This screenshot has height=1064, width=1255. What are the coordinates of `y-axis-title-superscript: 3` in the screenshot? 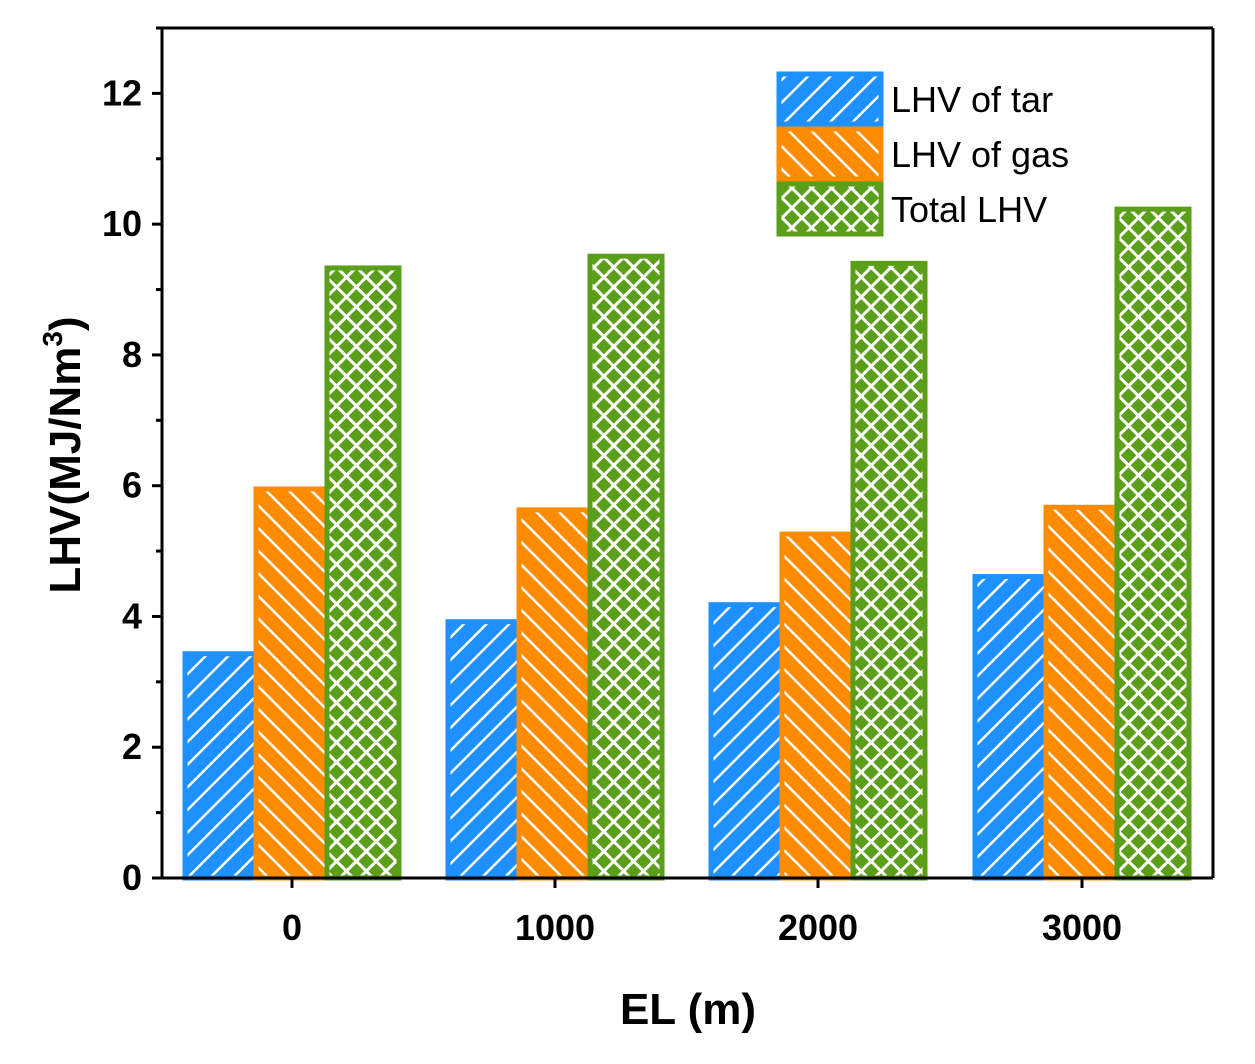 It's located at (52, 339).